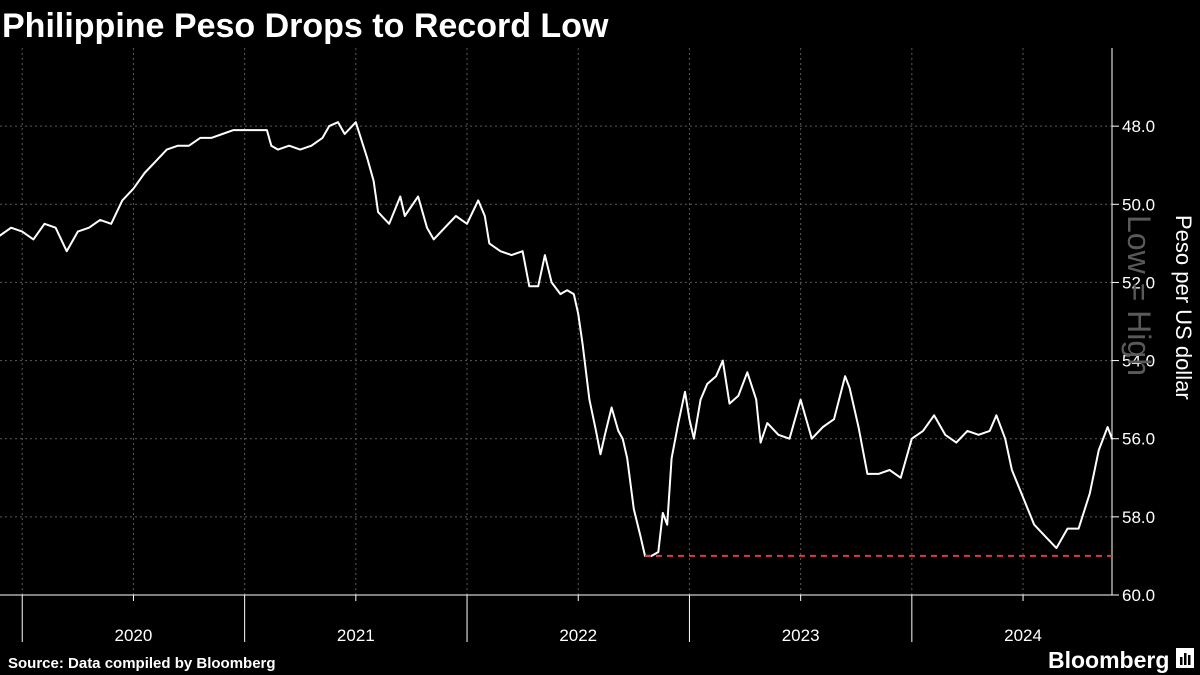  Describe the element at coordinates (1138, 204) in the screenshot. I see `y-tick-label: 50.0` at that location.